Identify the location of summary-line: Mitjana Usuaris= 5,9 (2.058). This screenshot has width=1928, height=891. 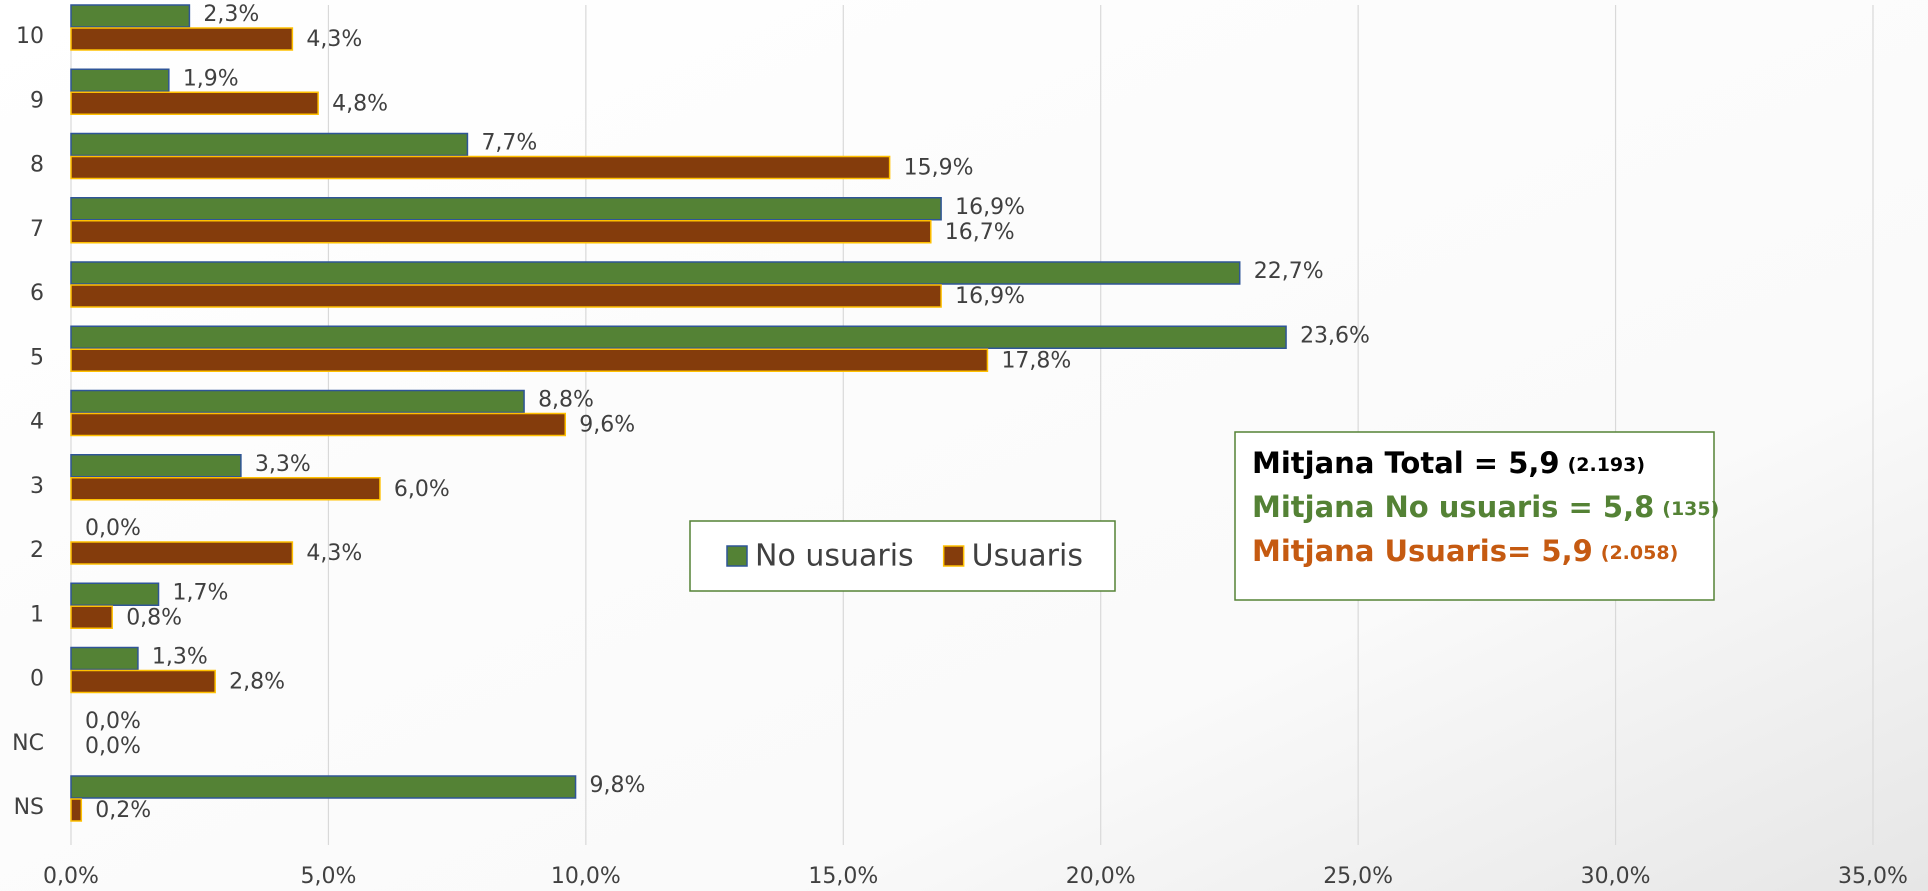
(1465, 551).